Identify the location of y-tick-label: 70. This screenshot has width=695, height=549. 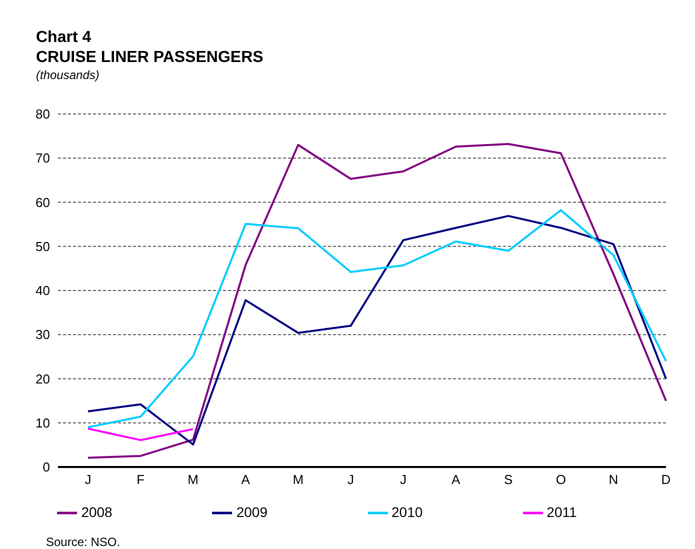
(43, 158).